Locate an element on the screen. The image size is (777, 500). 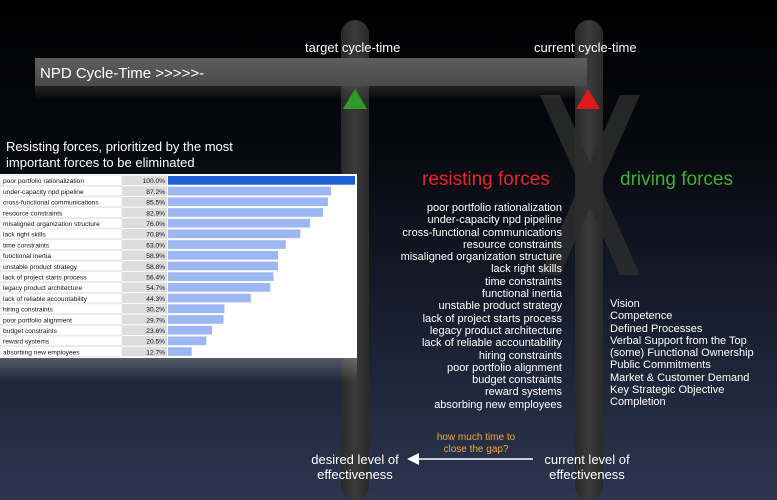
resisting-force-item: unstable product strategy is located at coordinates (500, 306).